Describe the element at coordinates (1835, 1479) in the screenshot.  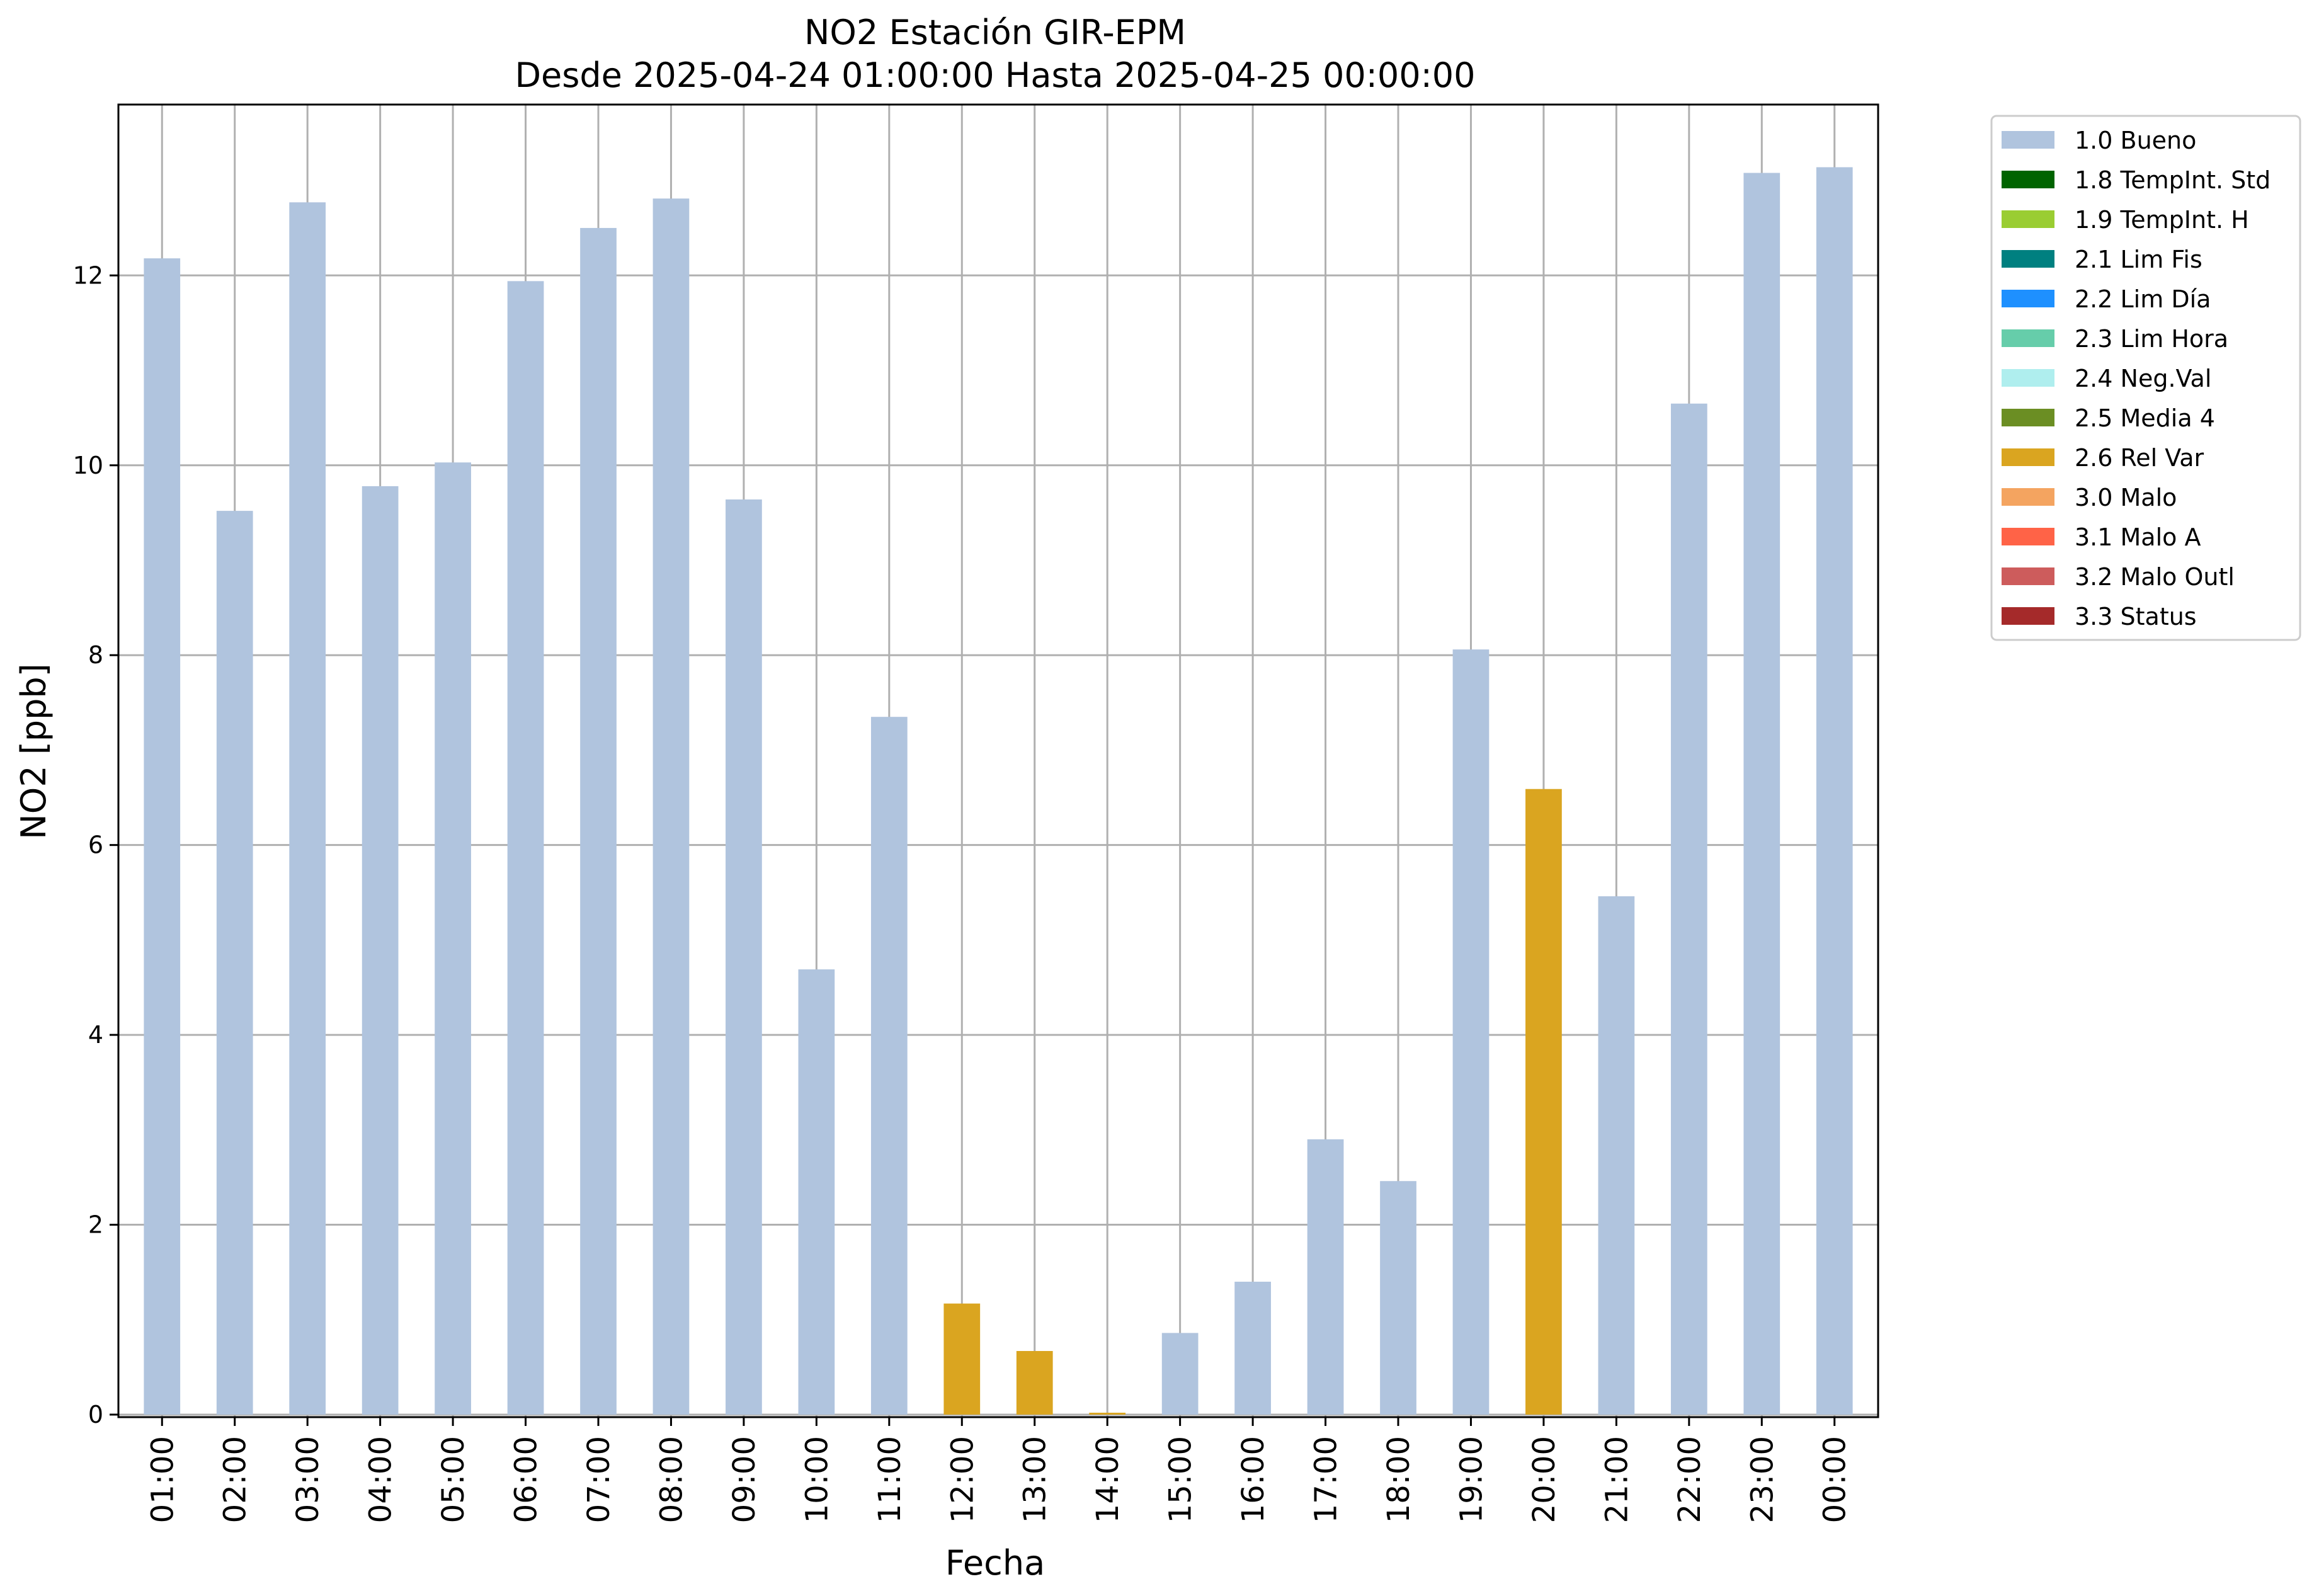
I see `x-tick-label: 00:00` at that location.